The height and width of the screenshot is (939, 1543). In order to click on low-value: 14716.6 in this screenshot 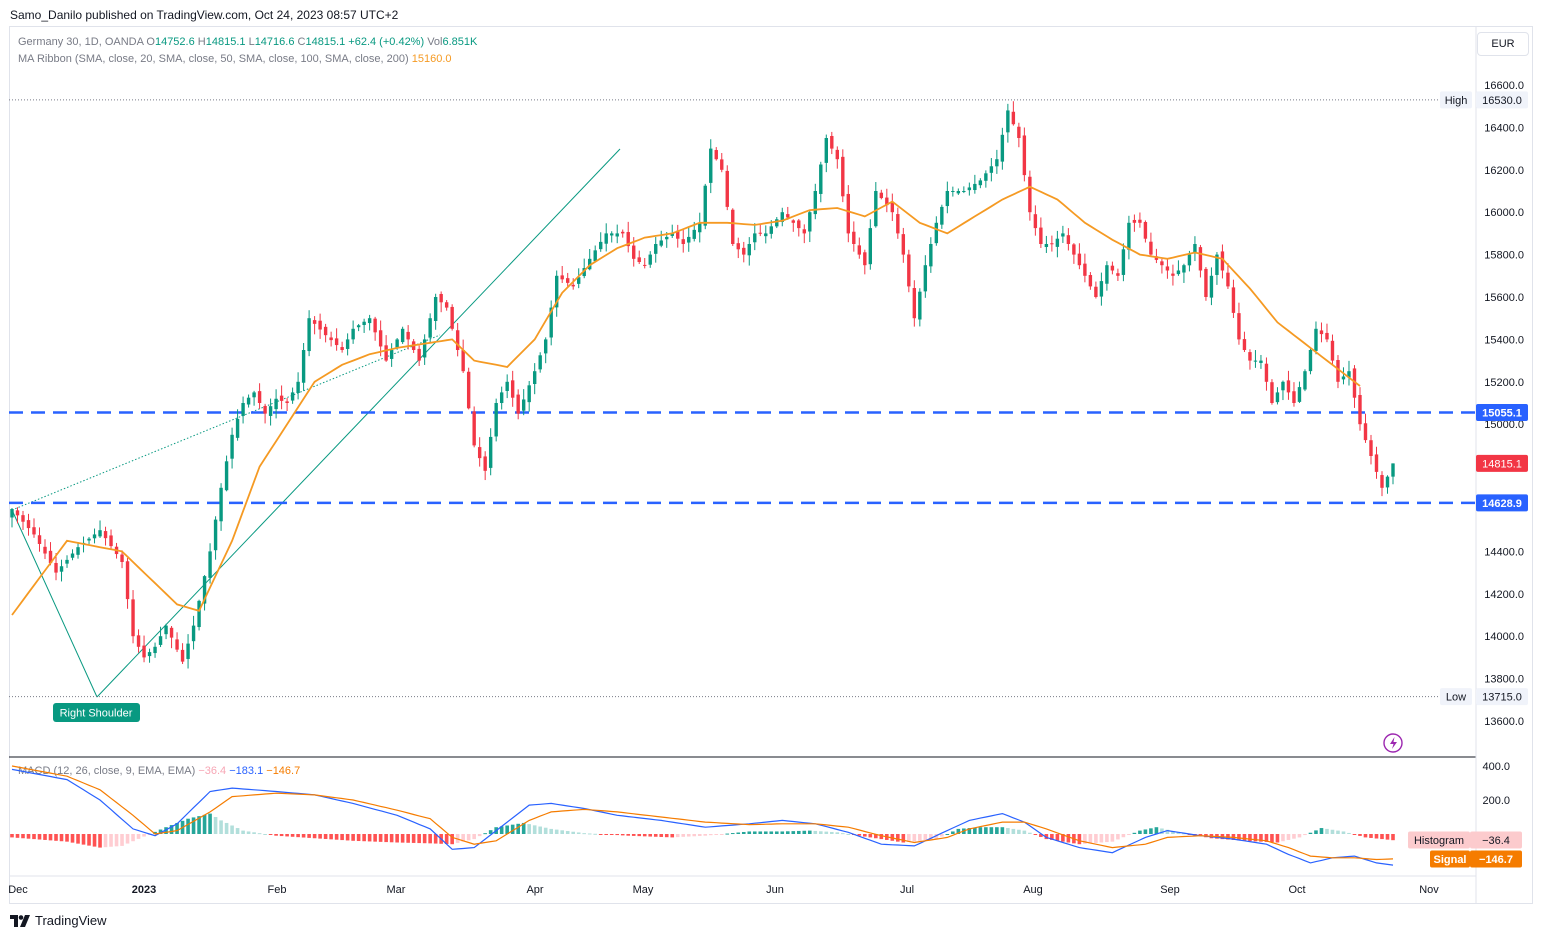, I will do `click(274, 42)`.